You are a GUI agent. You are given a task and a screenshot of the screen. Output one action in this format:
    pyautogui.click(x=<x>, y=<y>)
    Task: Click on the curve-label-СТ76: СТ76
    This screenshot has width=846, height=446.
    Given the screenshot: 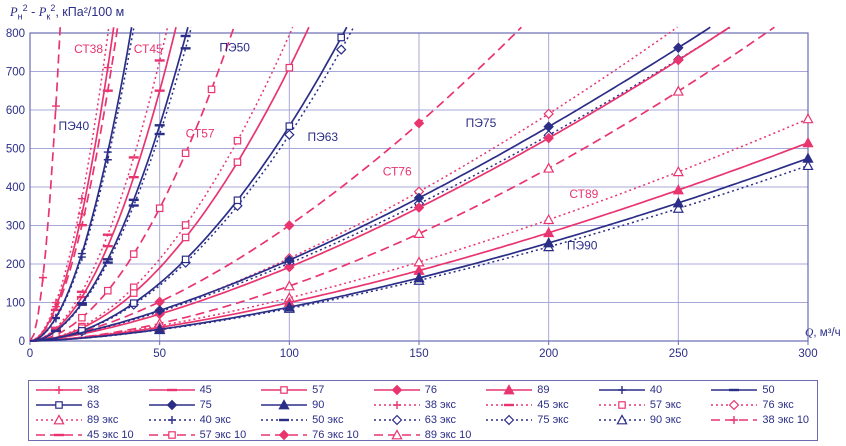 What is the action you would take?
    pyautogui.click(x=397, y=171)
    